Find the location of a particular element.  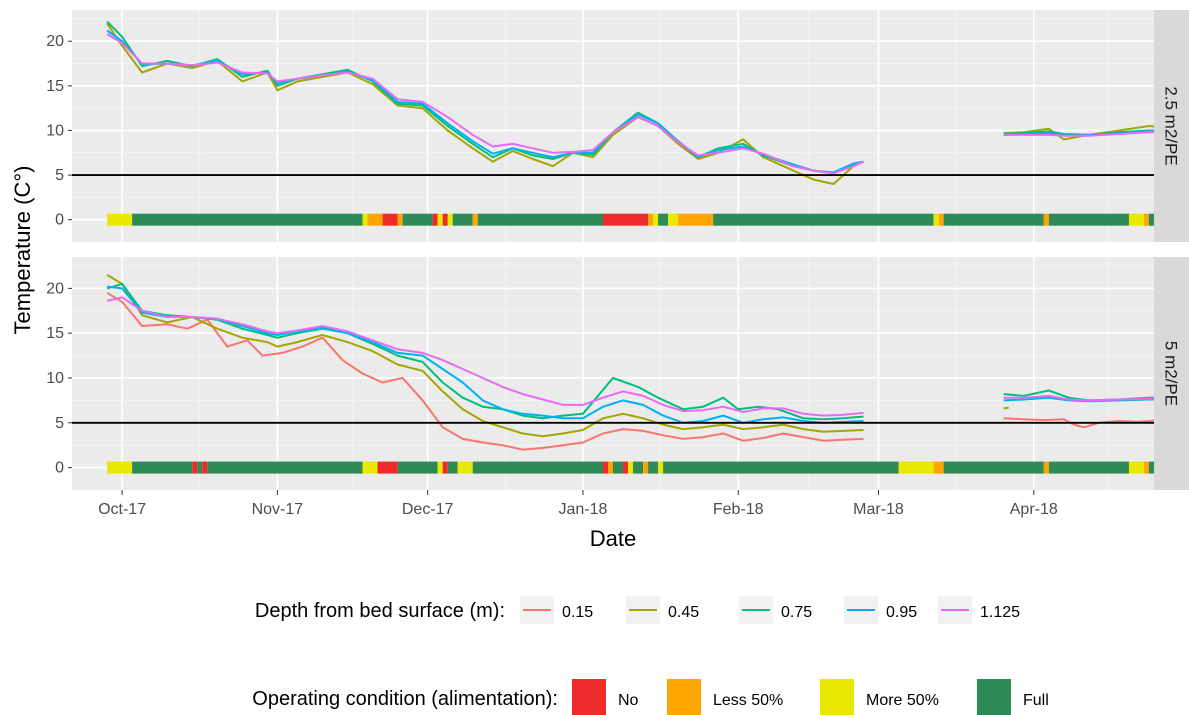

legend-label-depth: 1.125 is located at coordinates (1000, 612).